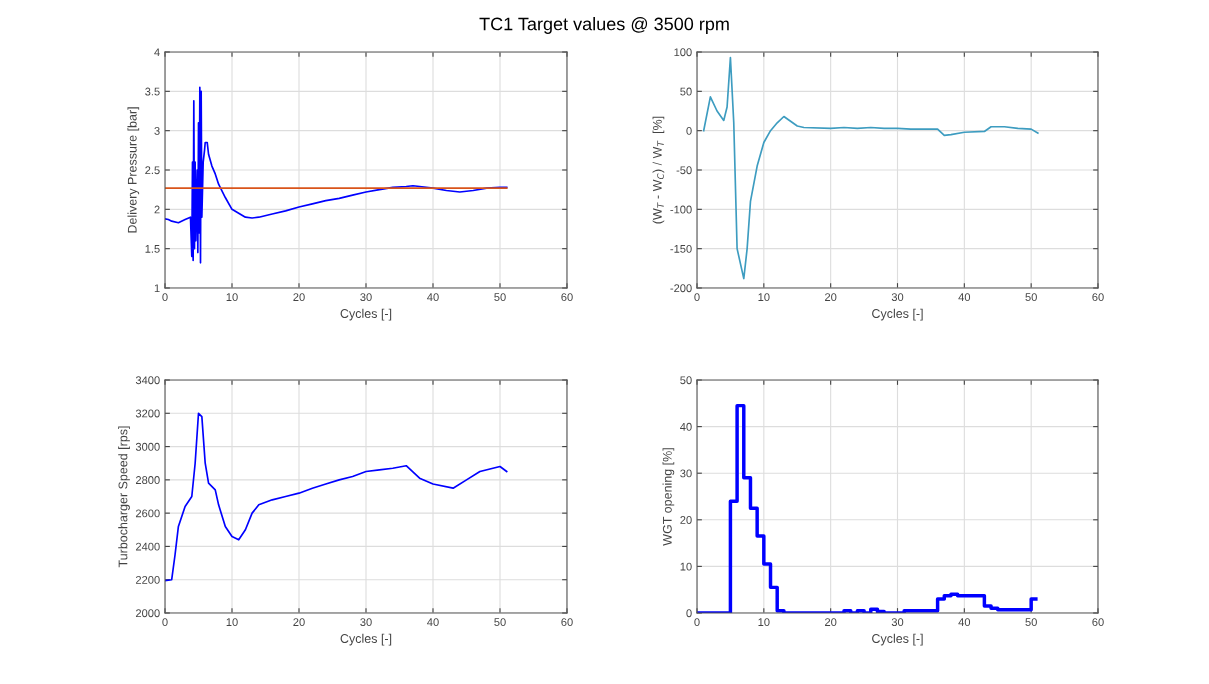 The image size is (1209, 684). I want to click on y-tick-label: -100, so click(681, 209).